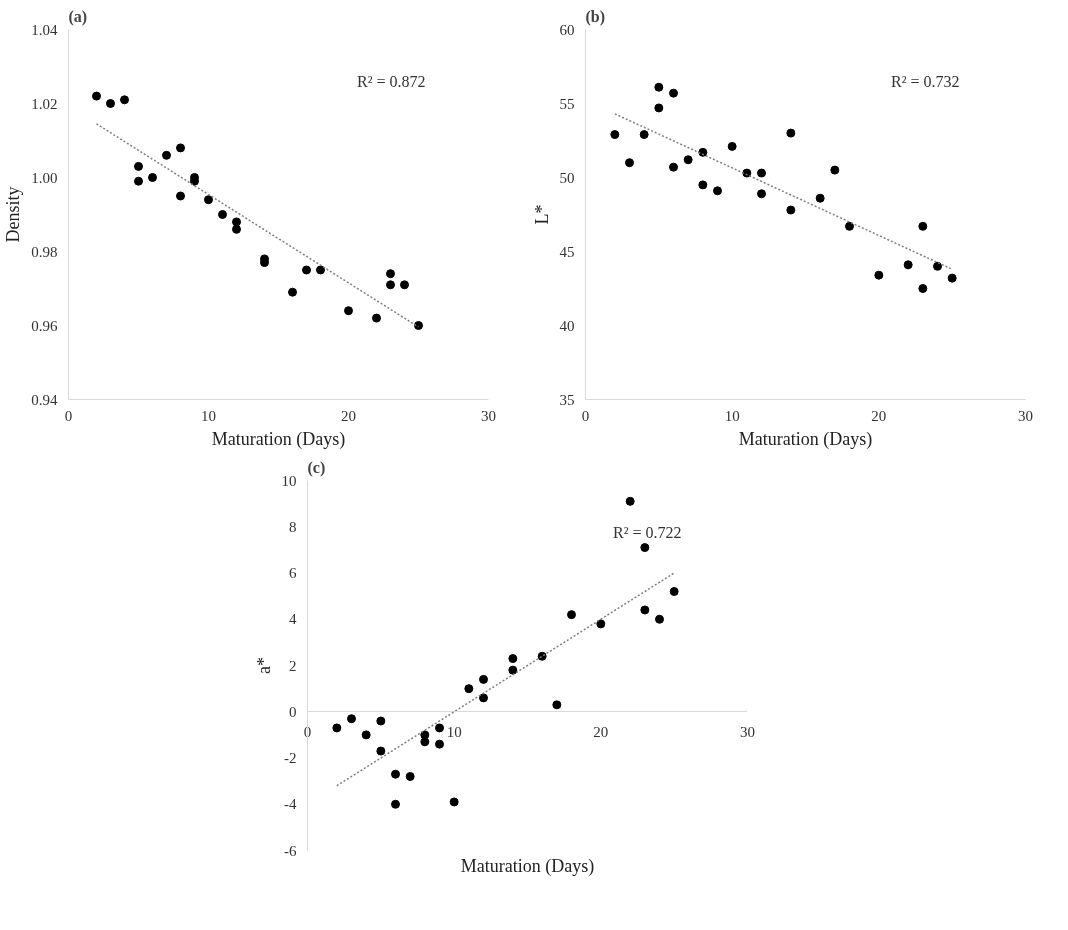 The height and width of the screenshot is (930, 1068). What do you see at coordinates (44, 399) in the screenshot?
I see `y-tick-label: 0.94` at bounding box center [44, 399].